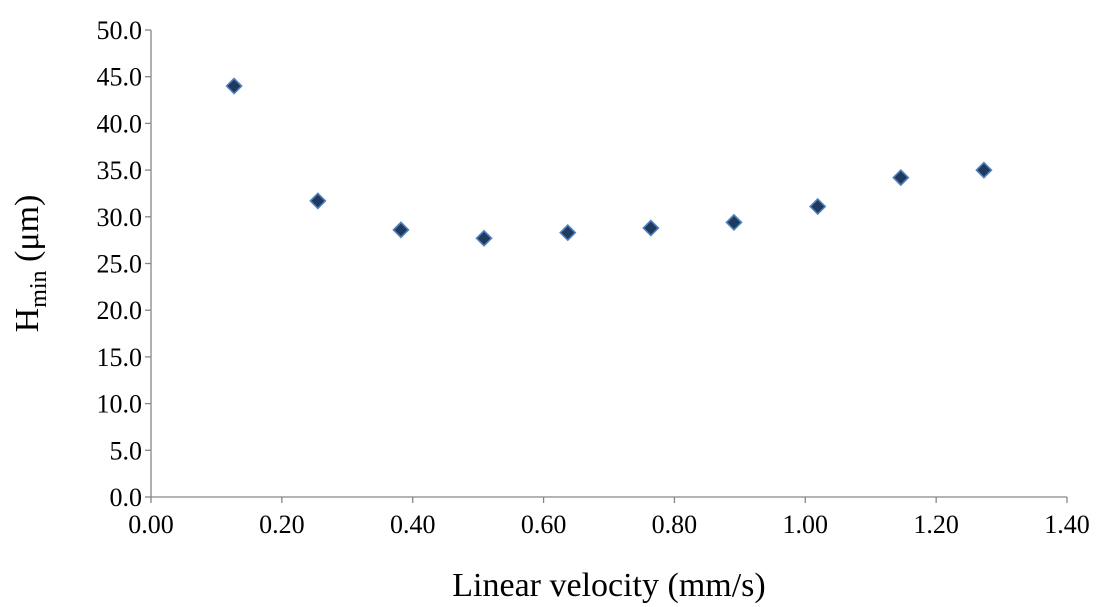 This screenshot has width=1101, height=607. What do you see at coordinates (120, 170) in the screenshot?
I see `y-tick-label: 35.0` at bounding box center [120, 170].